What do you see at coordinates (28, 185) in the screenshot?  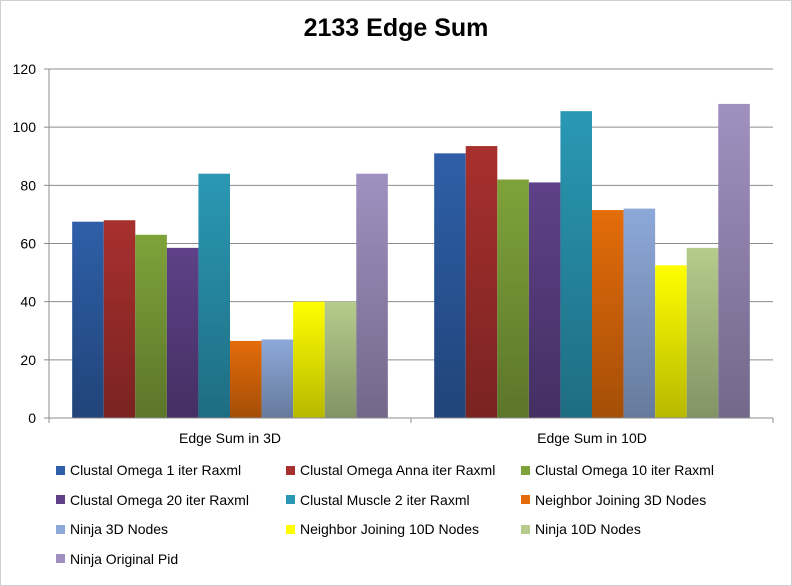 I see `y-tick-label: 80` at bounding box center [28, 185].